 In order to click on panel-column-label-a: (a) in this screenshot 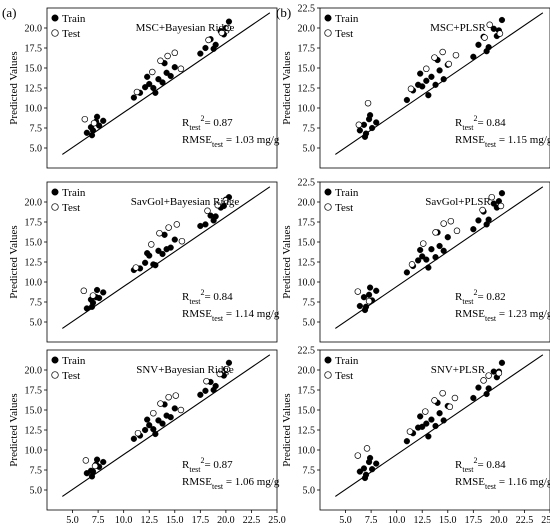, I will do `click(9, 12)`.